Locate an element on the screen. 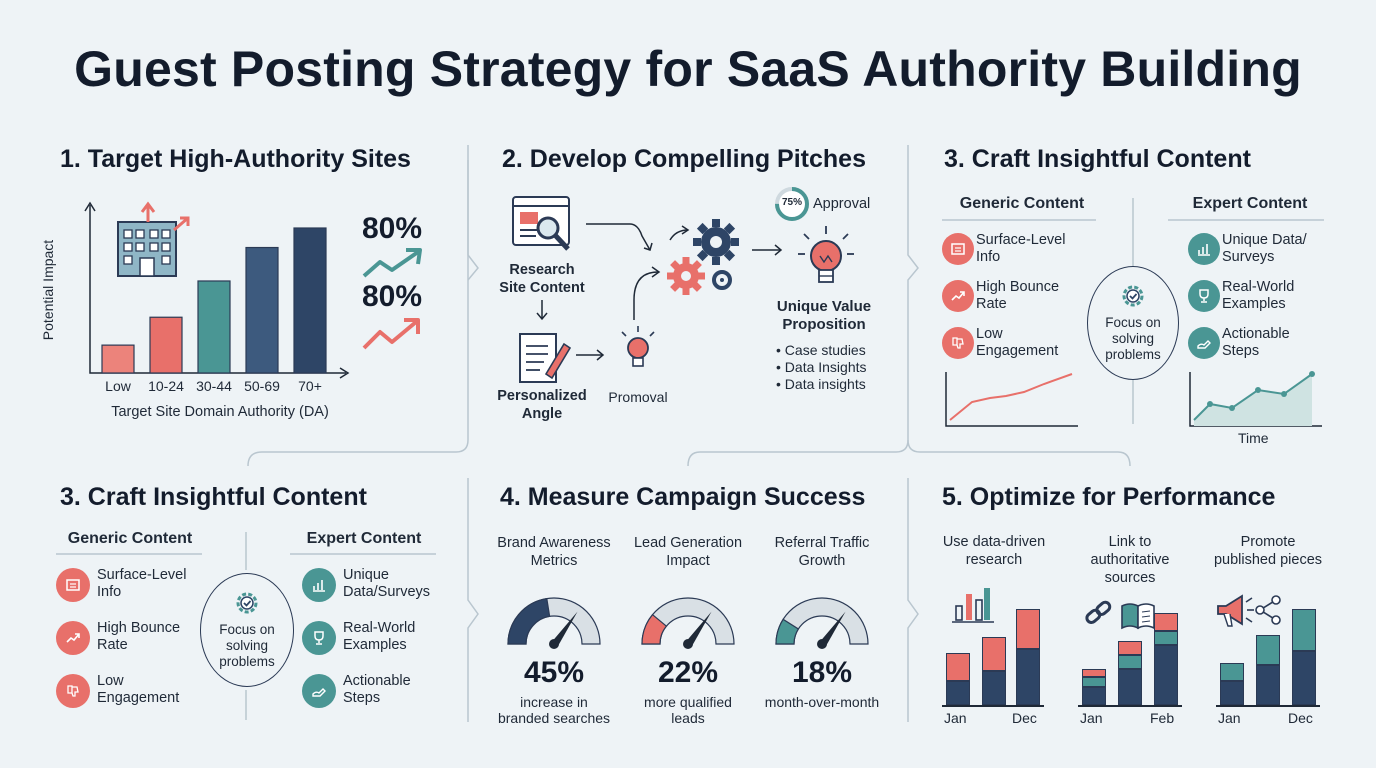 The image size is (1376, 768). gauge-head-1-1: Impact is located at coordinates (688, 561).